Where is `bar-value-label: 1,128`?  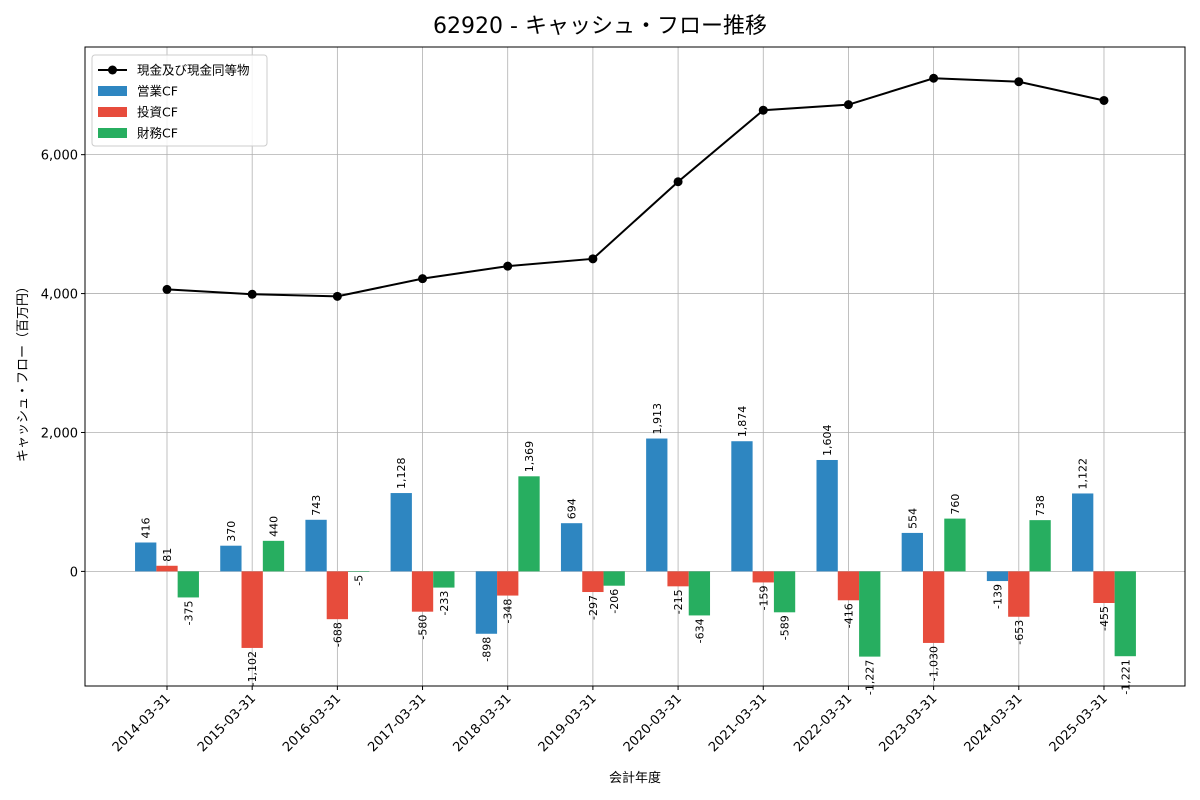
bar-value-label: 1,128 is located at coordinates (401, 474).